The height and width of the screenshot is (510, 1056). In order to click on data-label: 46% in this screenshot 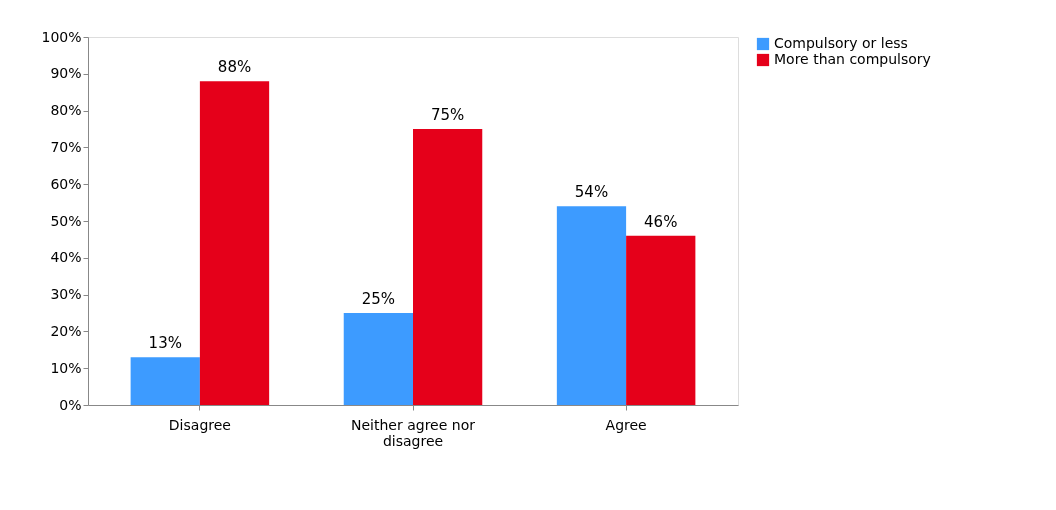, I will do `click(661, 221)`.